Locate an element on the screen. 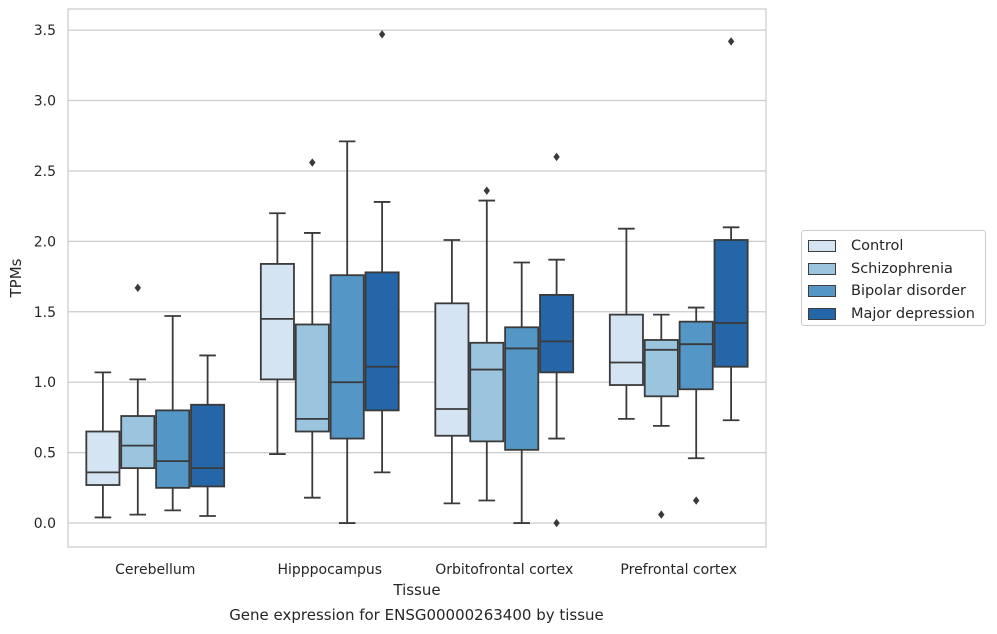  y-tick-label: 0.5 is located at coordinates (45, 454).